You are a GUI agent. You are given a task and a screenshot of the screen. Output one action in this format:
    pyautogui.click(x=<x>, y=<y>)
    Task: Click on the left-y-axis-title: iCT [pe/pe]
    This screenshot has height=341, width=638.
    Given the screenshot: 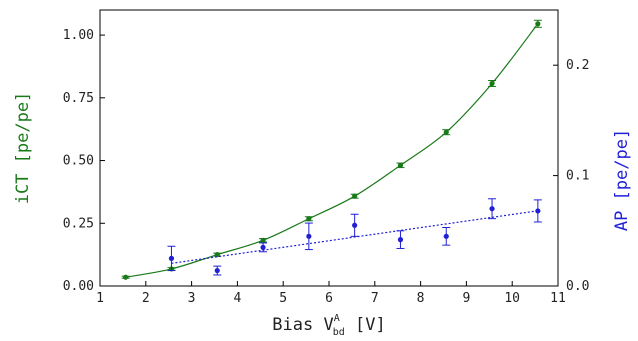 What is the action you would take?
    pyautogui.click(x=23, y=148)
    